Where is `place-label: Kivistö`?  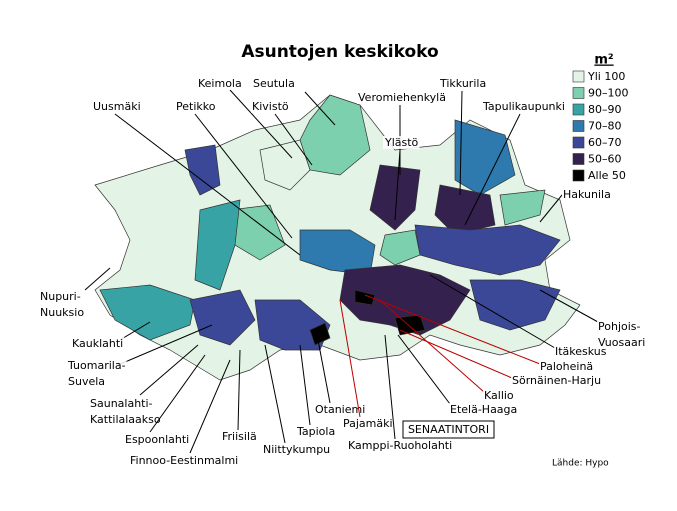
place-label: Kivistö is located at coordinates (270, 106).